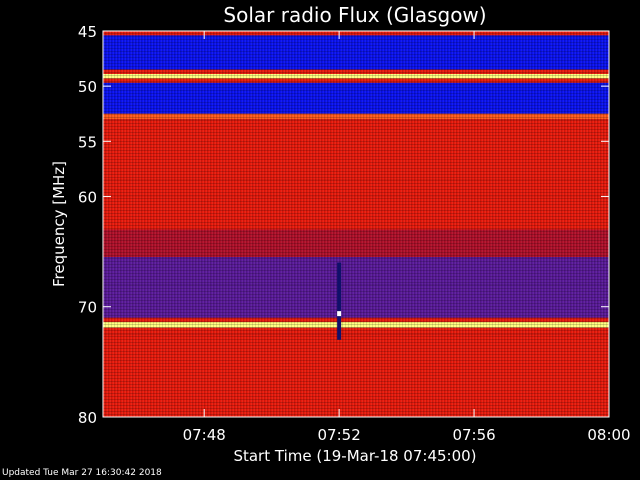 This screenshot has height=480, width=640. Describe the element at coordinates (354, 15) in the screenshot. I see `chart-title: Solar radio Flux (Glasgow)` at that location.